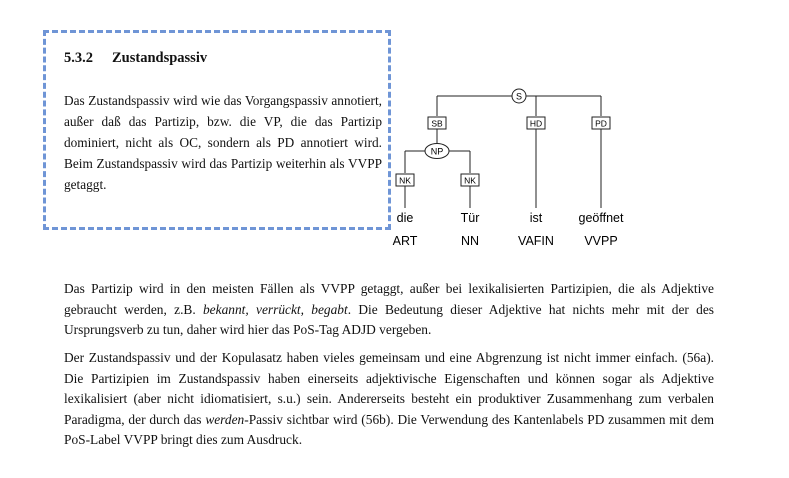 This screenshot has width=789, height=478. What do you see at coordinates (536, 218) in the screenshot?
I see `token-word: ist` at bounding box center [536, 218].